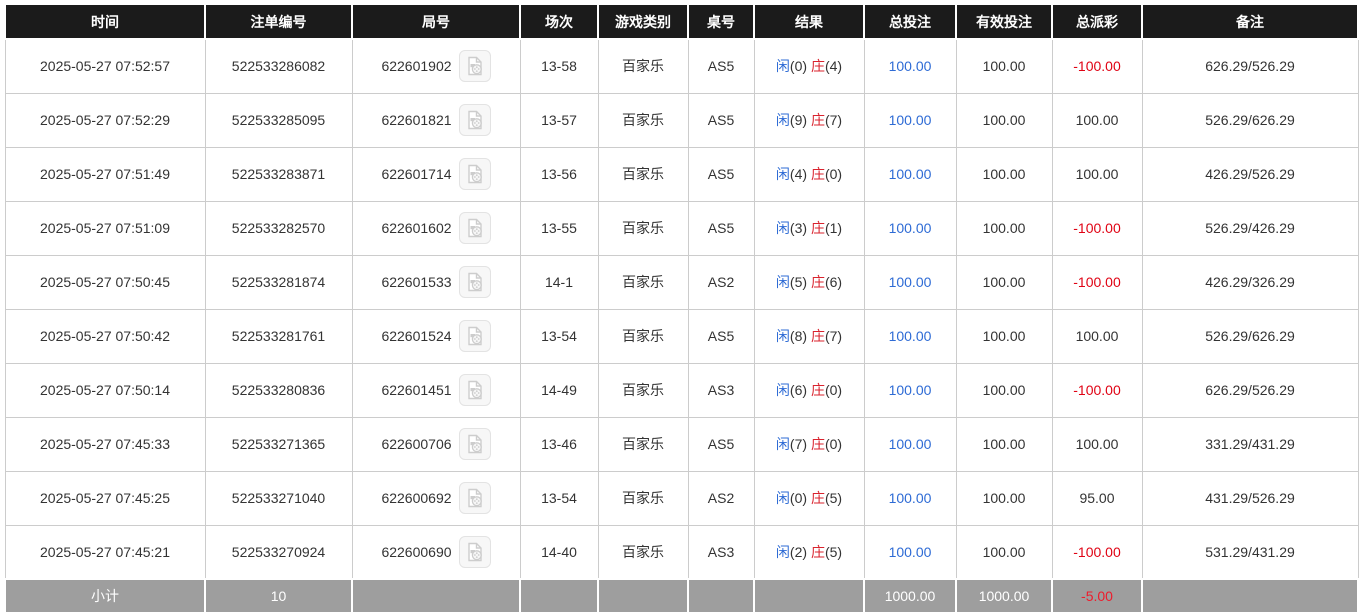 The image size is (1361, 616). I want to click on subtotal-total-payout: -5.00, so click(1097, 596).